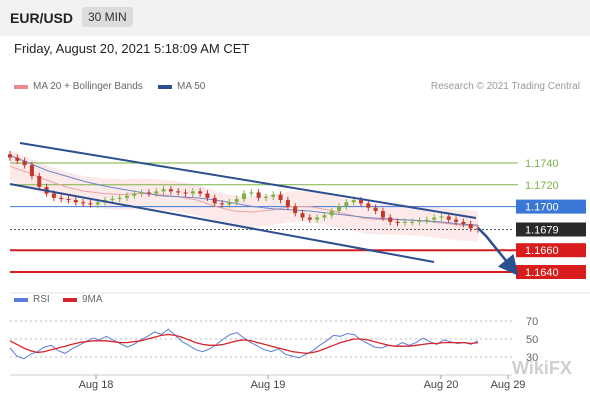 This screenshot has height=400, width=590. I want to click on legend-ma50-swatch, so click(165, 86).